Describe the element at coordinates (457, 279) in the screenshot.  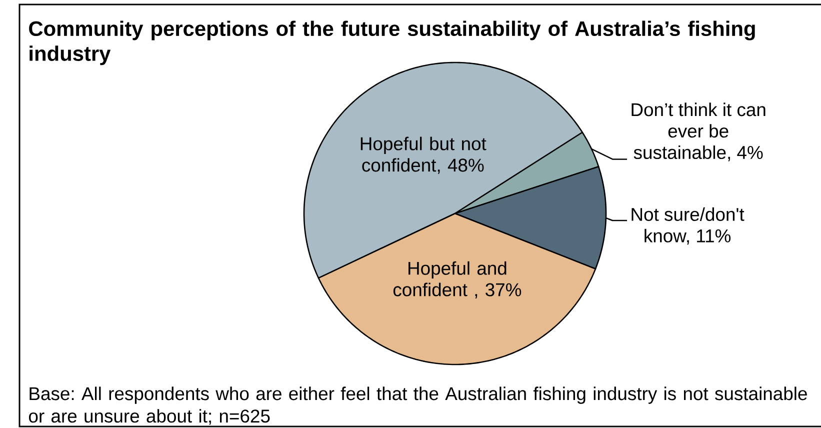
I see `slice-label: Hopeful and confident , 37%` at that location.